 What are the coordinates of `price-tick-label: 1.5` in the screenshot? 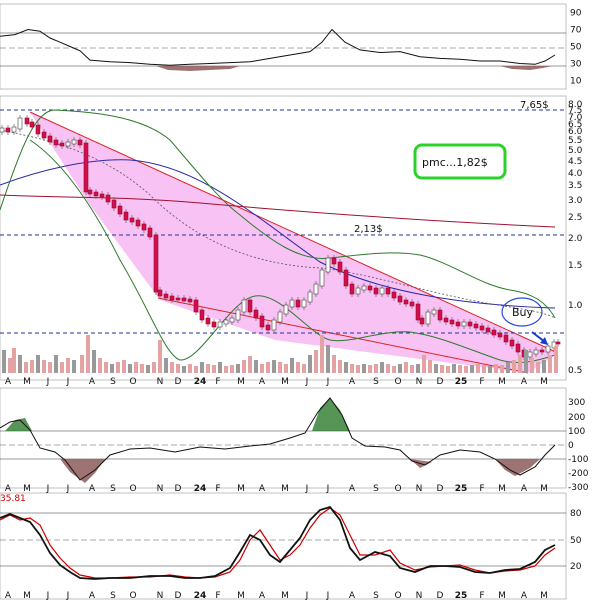 It's located at (575, 266).